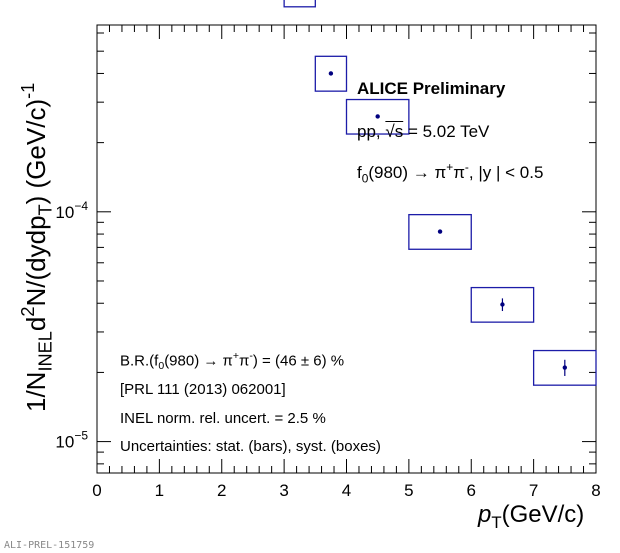 The image size is (620, 553). Describe the element at coordinates (394, 131) in the screenshot. I see `sqrt-s-symbol: √s` at that location.